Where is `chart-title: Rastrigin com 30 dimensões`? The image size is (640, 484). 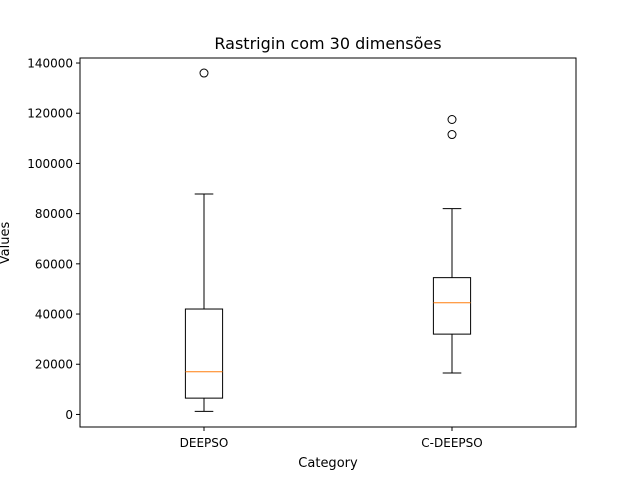
chart-title: Rastrigin com 30 dimensões is located at coordinates (327, 43).